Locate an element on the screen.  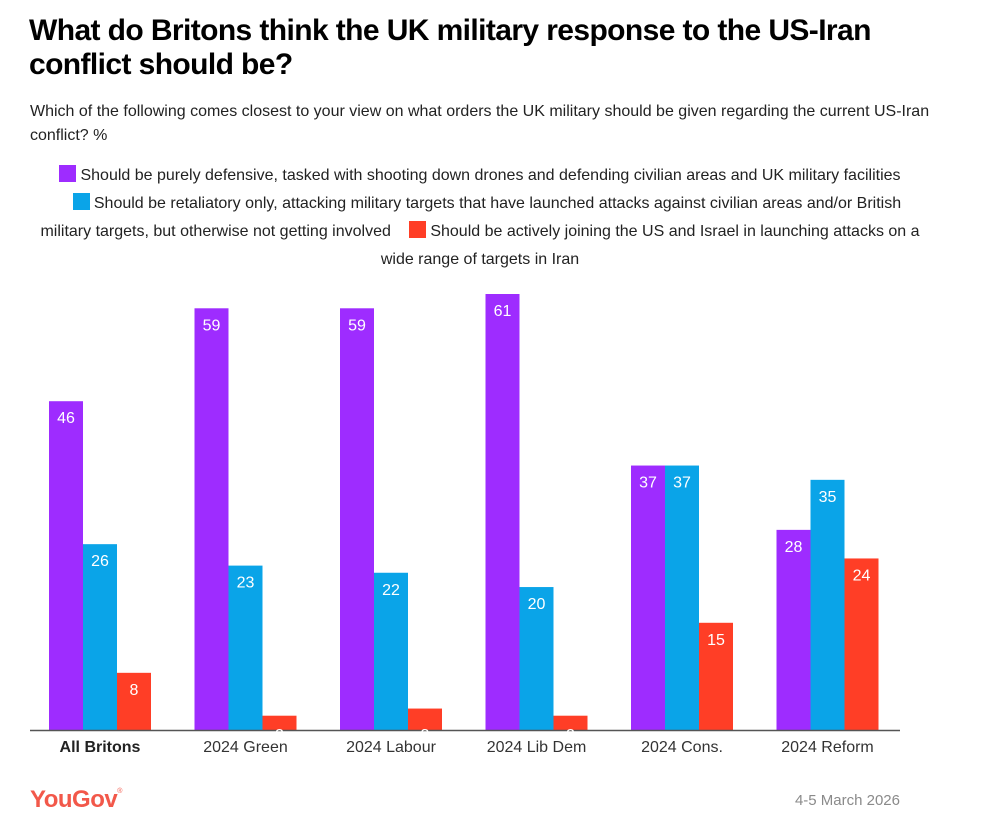
bar-group-2024-lib-dem: 61 20 2024 Lib Dem is located at coordinates (536, 525).